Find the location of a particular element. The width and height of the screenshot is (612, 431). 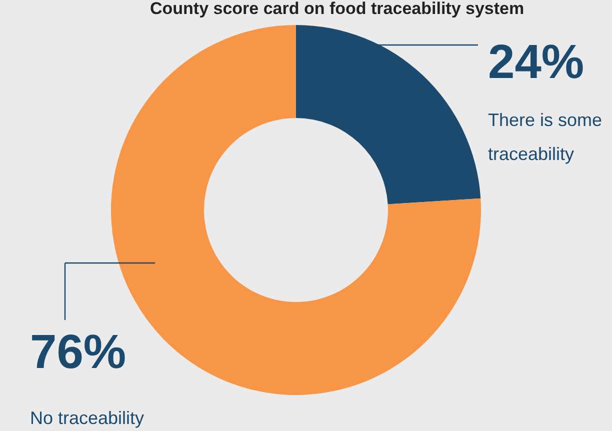

data-label: 76% is located at coordinates (78, 352).